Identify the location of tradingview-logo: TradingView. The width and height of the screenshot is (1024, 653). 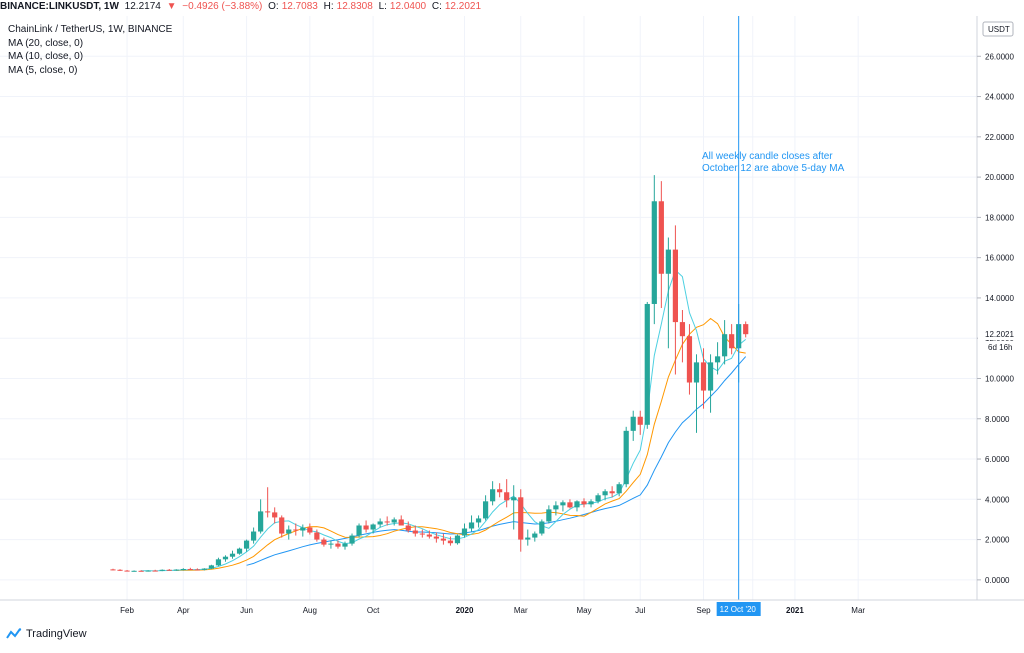
(46, 634).